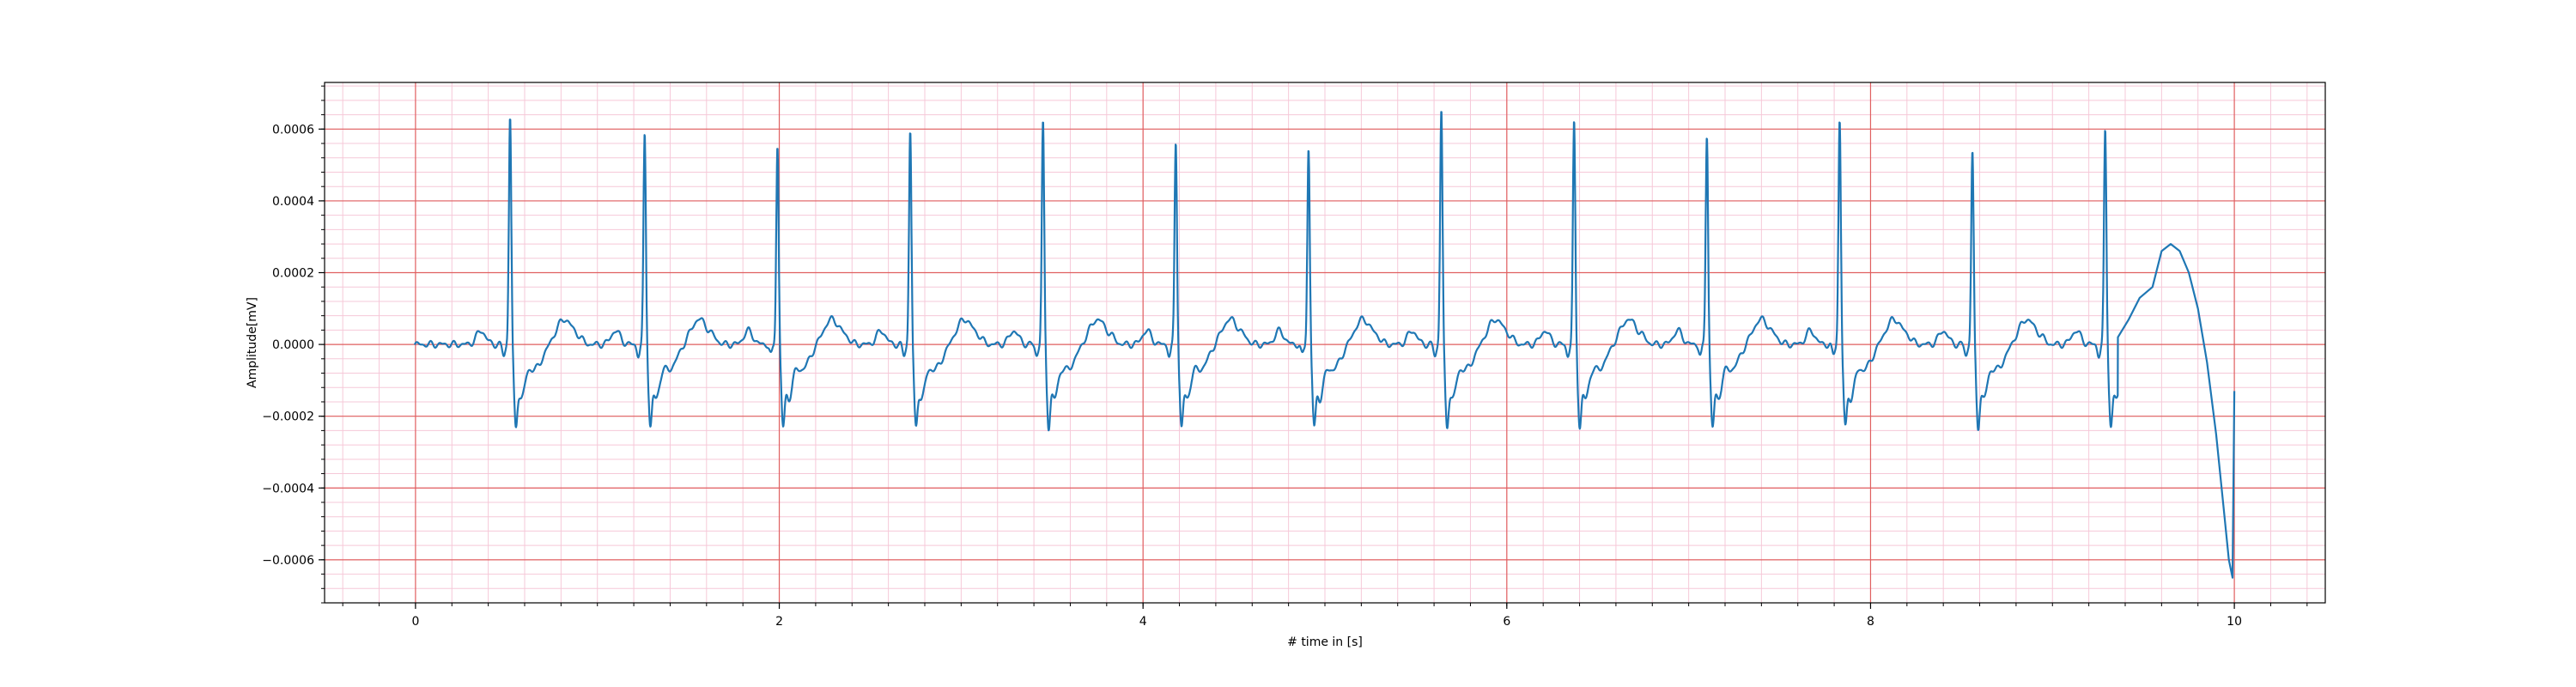  I want to click on y-tick-label: −0.0006, so click(288, 561).